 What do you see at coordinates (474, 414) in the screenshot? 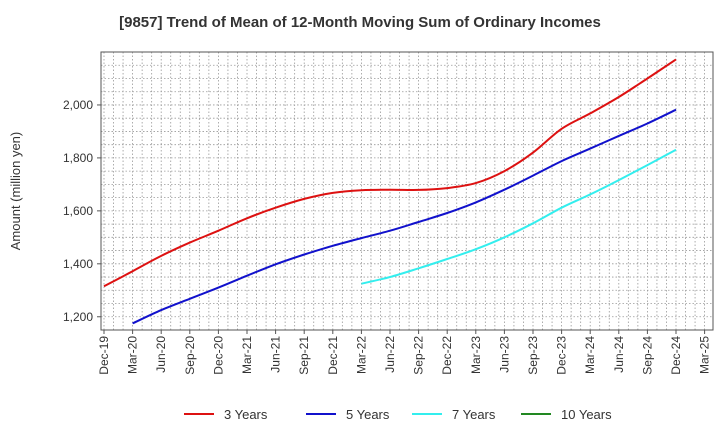
I see `legend-label-7-years: 7 Years` at bounding box center [474, 414].